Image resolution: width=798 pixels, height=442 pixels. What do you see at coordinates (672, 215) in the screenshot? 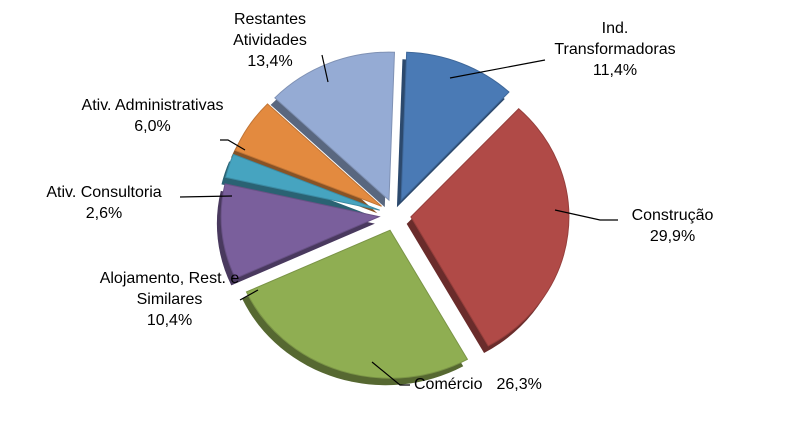
I see `category-label: Construção` at bounding box center [672, 215].